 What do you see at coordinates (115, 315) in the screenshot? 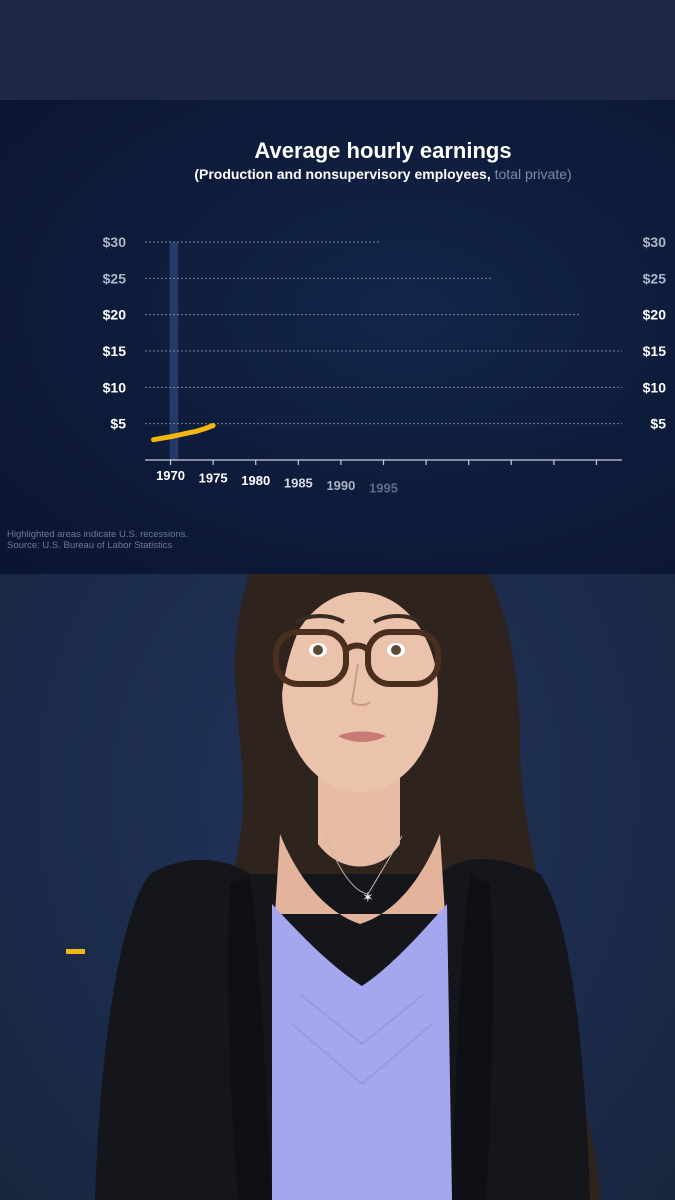
I see `y-tick-label-left: $20` at bounding box center [115, 315].